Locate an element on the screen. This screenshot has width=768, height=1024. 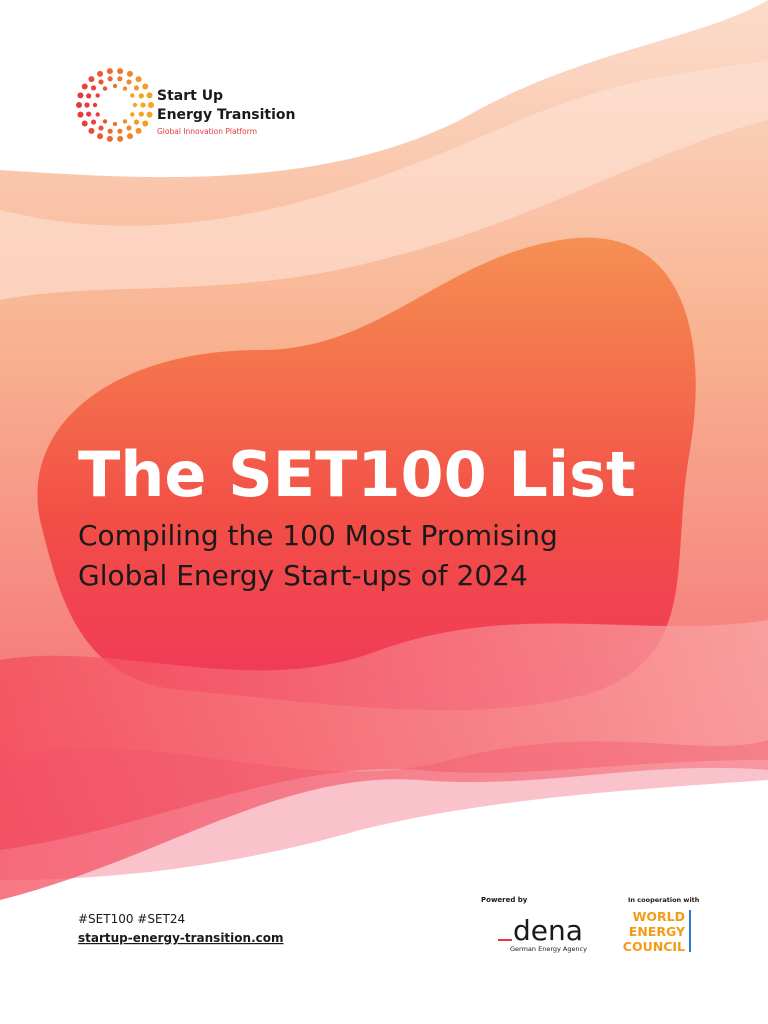
subtitle: Compiling the 100 Most Promising is located at coordinates (318, 535).